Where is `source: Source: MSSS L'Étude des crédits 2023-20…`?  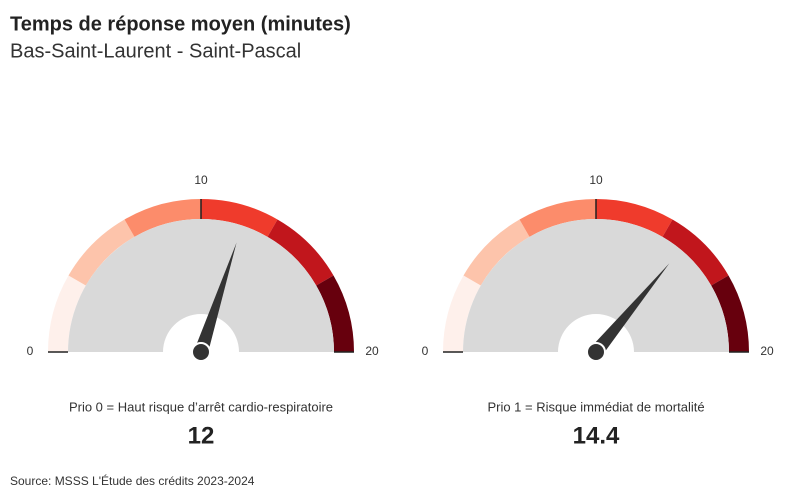 source: Source: MSSS L'Étude des crédits 2023-20… is located at coordinates (132, 480).